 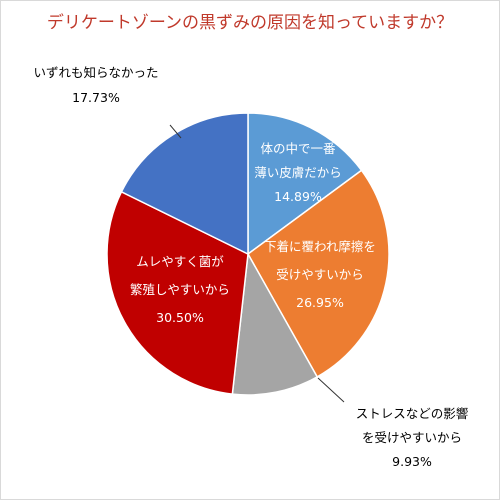 I want to click on slice-category-3: を受けやすいから, so click(x=412, y=437).